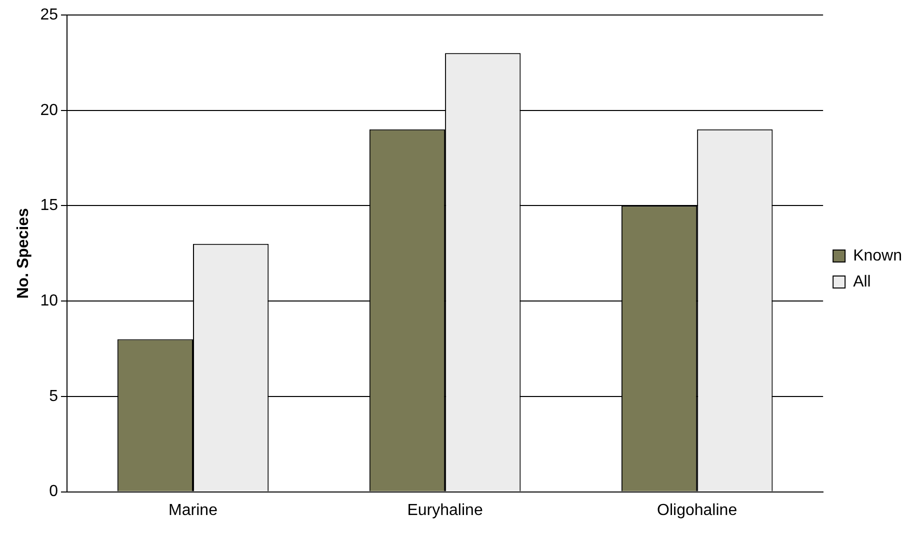  Describe the element at coordinates (862, 281) in the screenshot. I see `legend-label: All` at that location.